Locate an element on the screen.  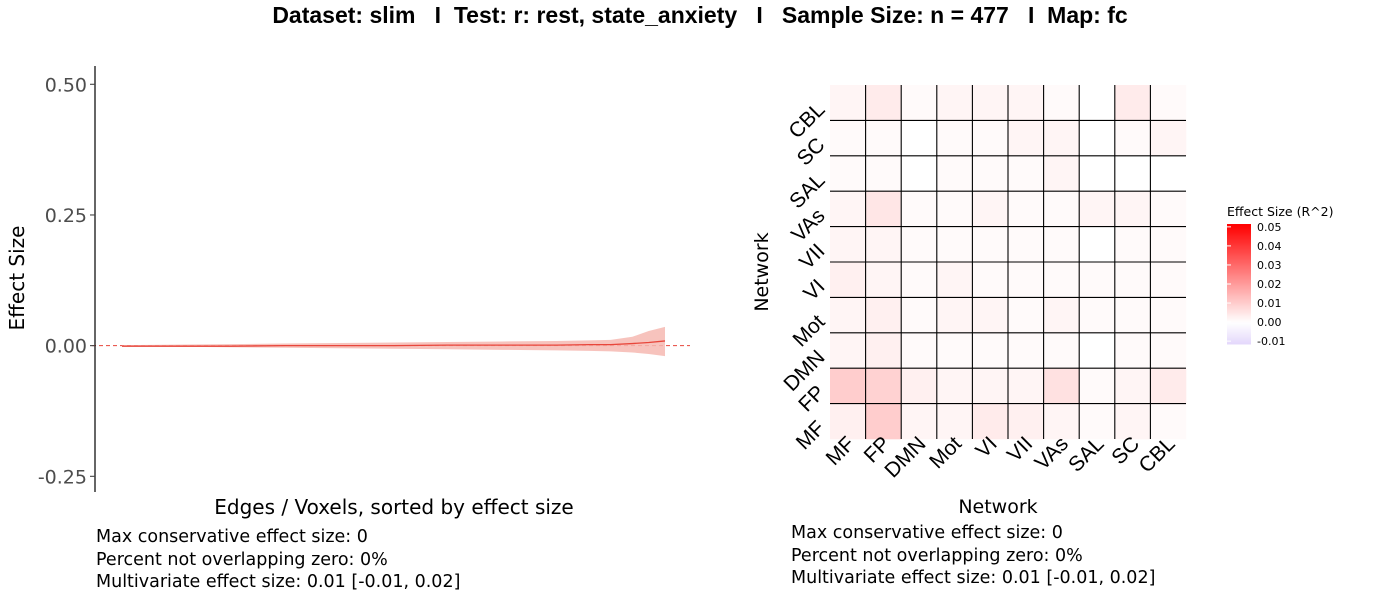
heatmap-y-tick-label: Mot is located at coordinates (809, 330).